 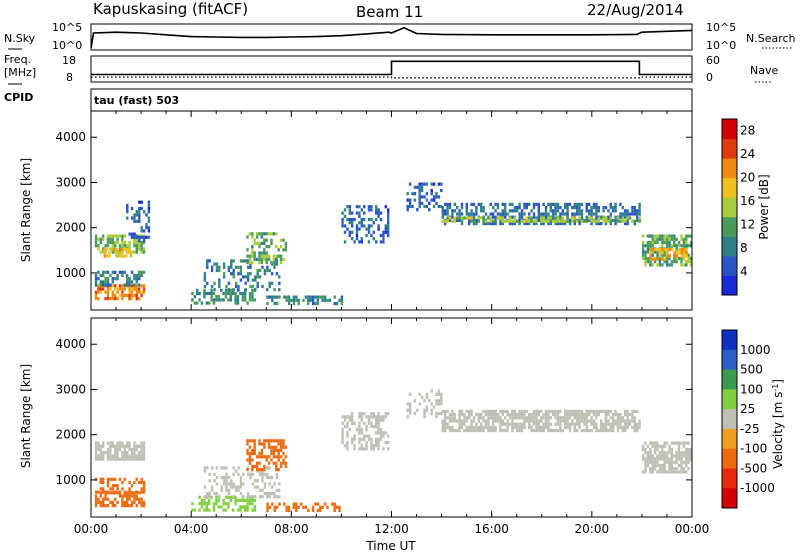 What do you see at coordinates (70, 344) in the screenshot?
I see `y-tick-label: 4000` at bounding box center [70, 344].